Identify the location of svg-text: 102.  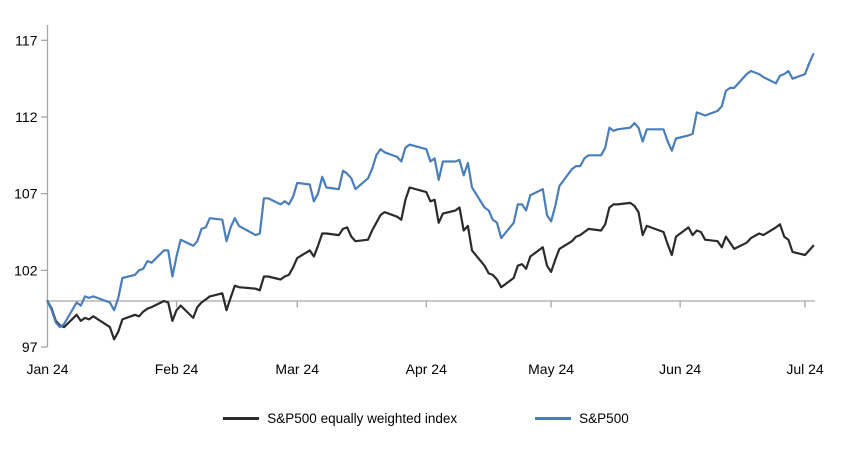
(26, 270).